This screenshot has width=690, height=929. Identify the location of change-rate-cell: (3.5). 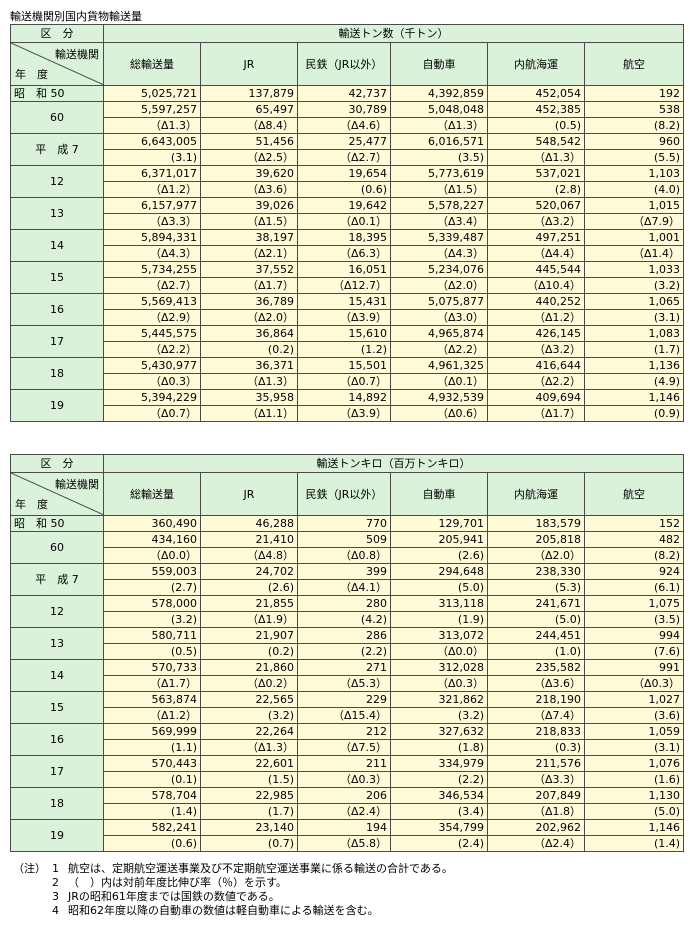
(634, 619).